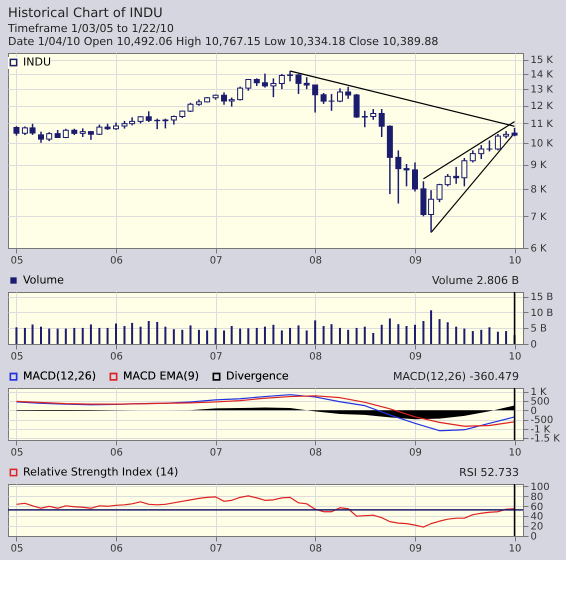 This screenshot has width=575, height=613. Describe the element at coordinates (540, 487) in the screenshot. I see `y-tick-label: 100` at that location.